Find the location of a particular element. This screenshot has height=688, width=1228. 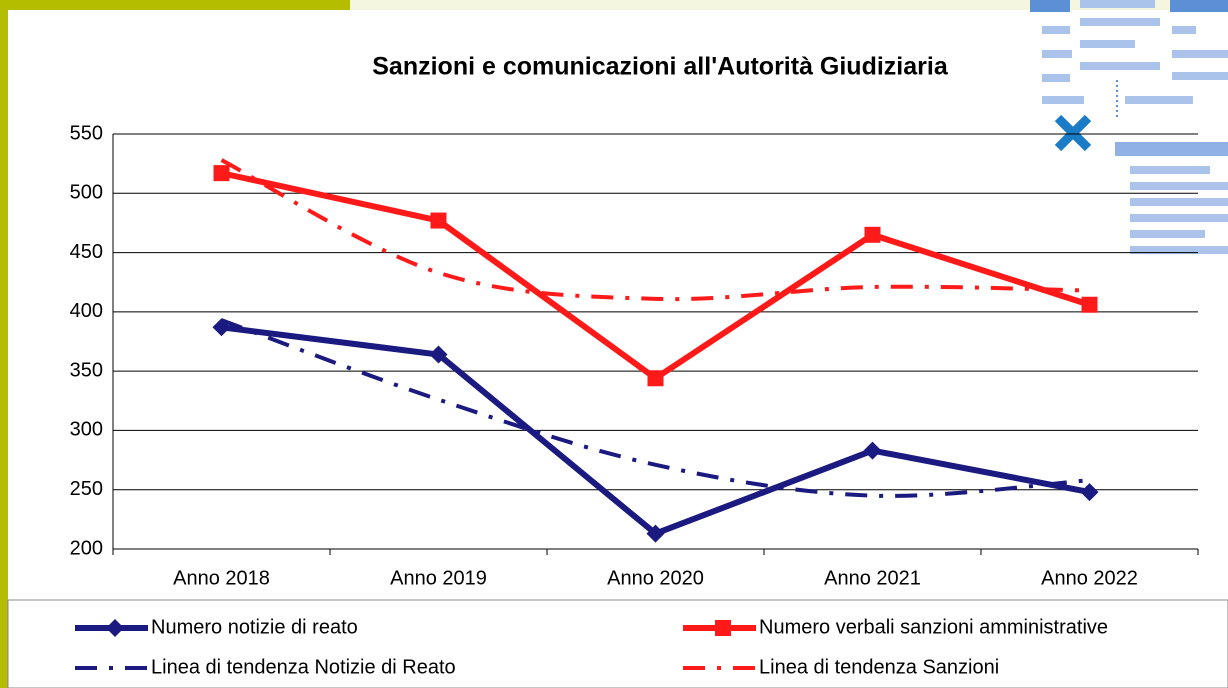

y-tick-label: 550 is located at coordinates (86, 133).